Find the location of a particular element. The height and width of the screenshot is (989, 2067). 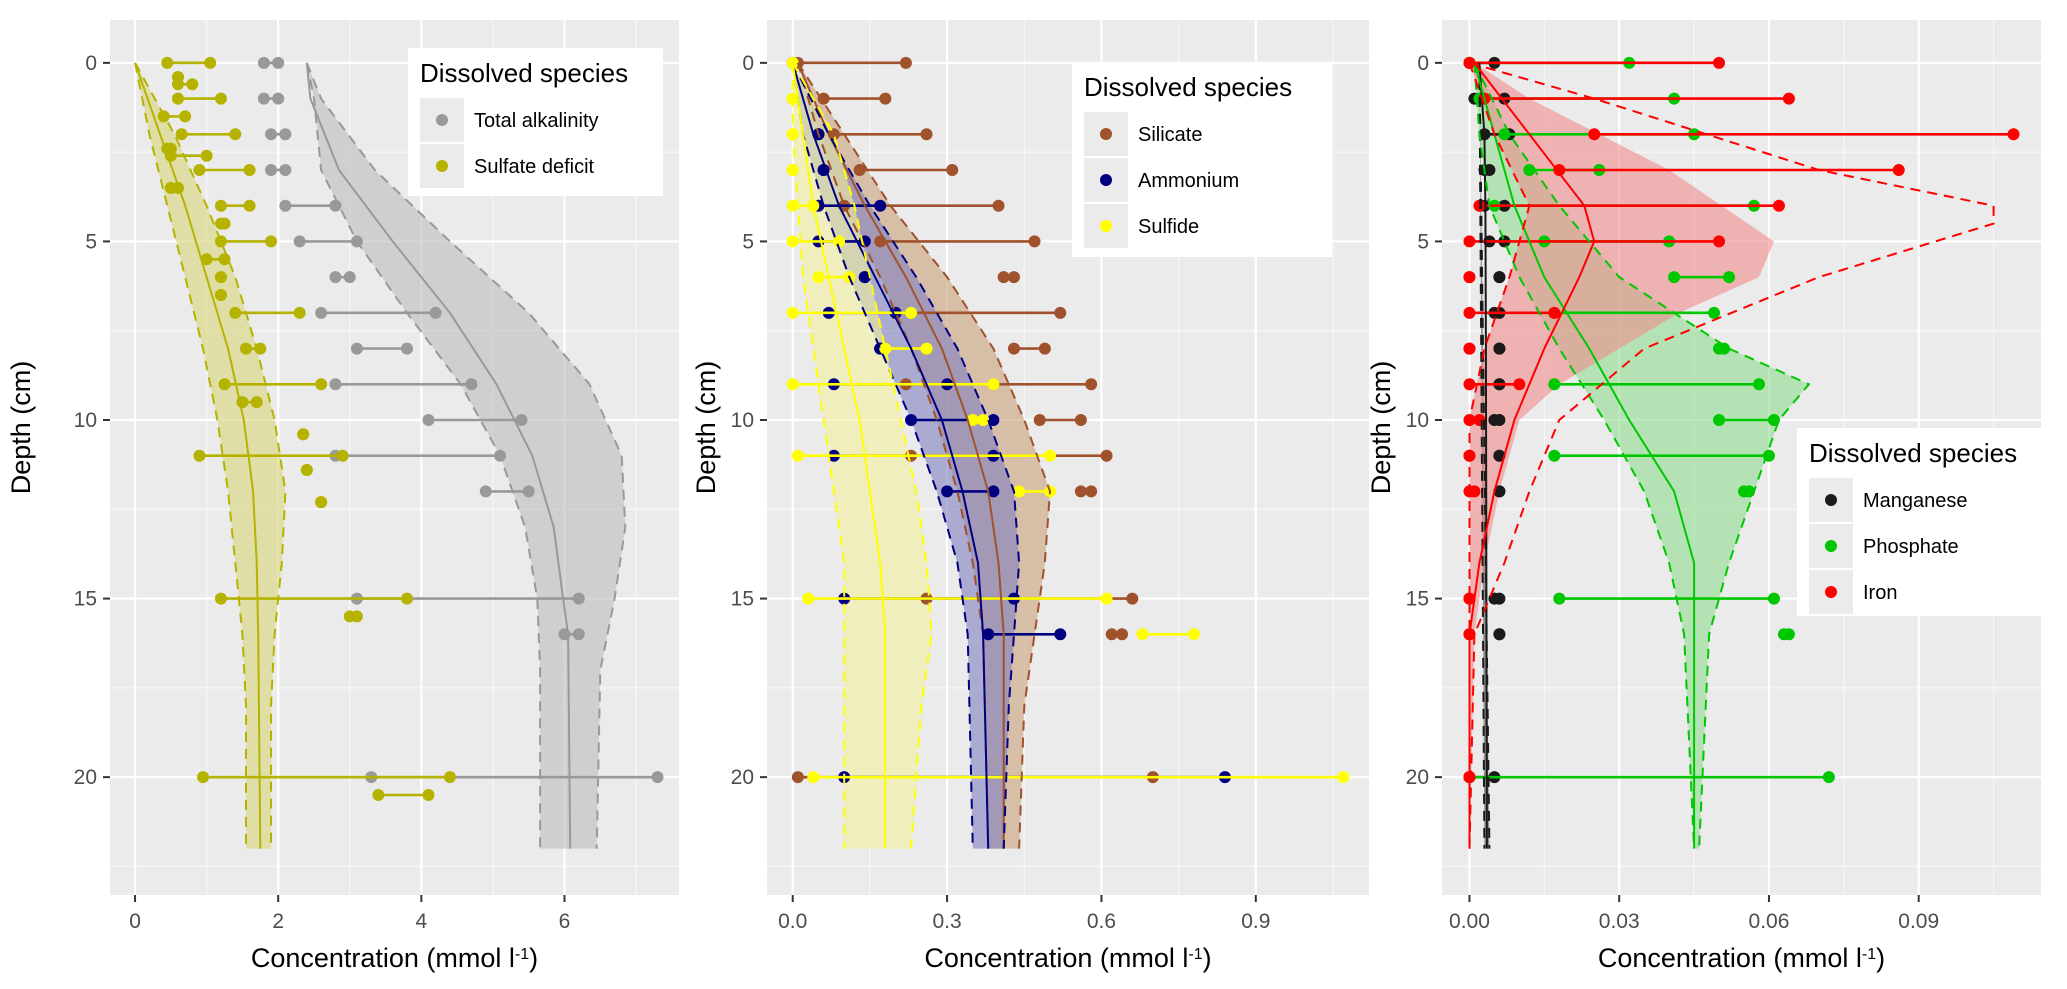

ci-low-line-ammonium is located at coordinates (882, 455).